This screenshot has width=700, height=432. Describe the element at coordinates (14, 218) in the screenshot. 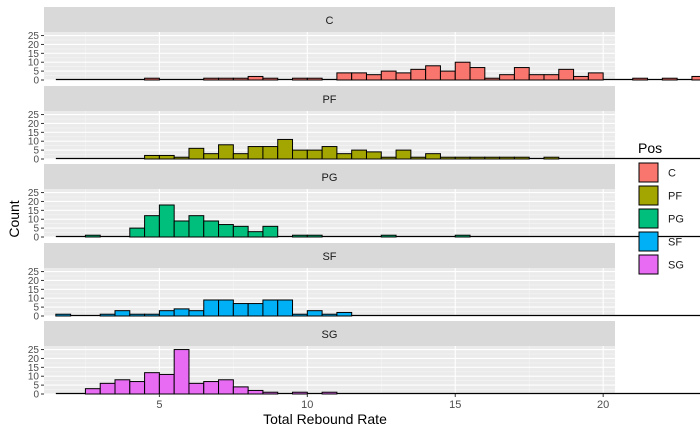

I see `y-axis-title: Count` at that location.